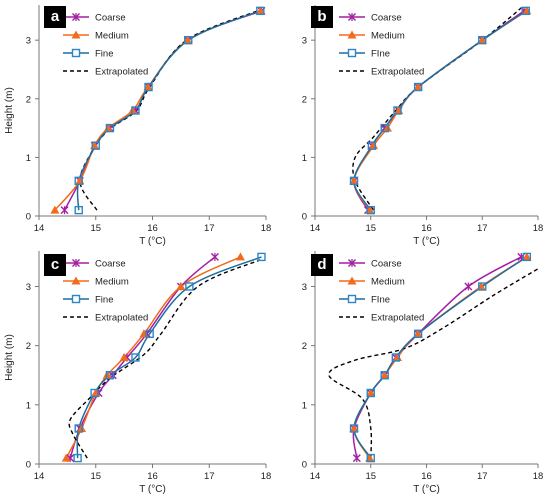  I want to click on panel-badge-d: d, so click(322, 265).